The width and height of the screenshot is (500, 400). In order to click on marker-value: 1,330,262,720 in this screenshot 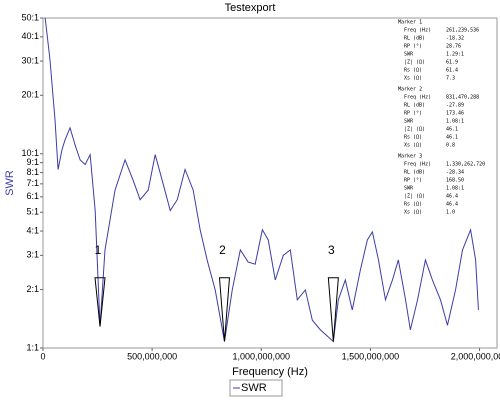, I will do `click(465, 165)`.